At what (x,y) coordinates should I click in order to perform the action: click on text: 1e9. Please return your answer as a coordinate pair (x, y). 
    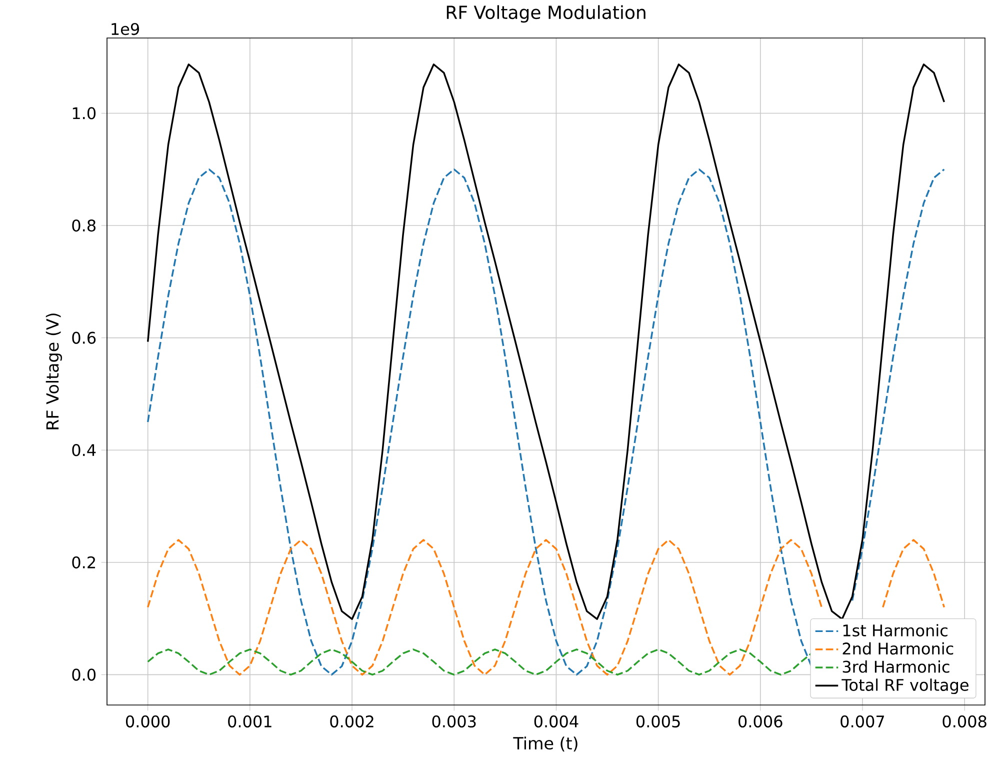
    Looking at the image, I should click on (126, 29).